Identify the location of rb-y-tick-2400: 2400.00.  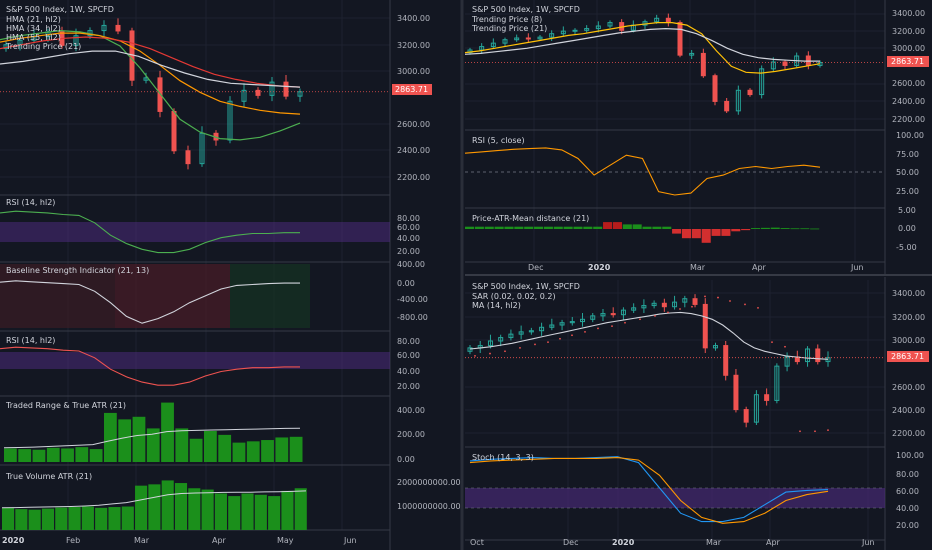
(908, 410).